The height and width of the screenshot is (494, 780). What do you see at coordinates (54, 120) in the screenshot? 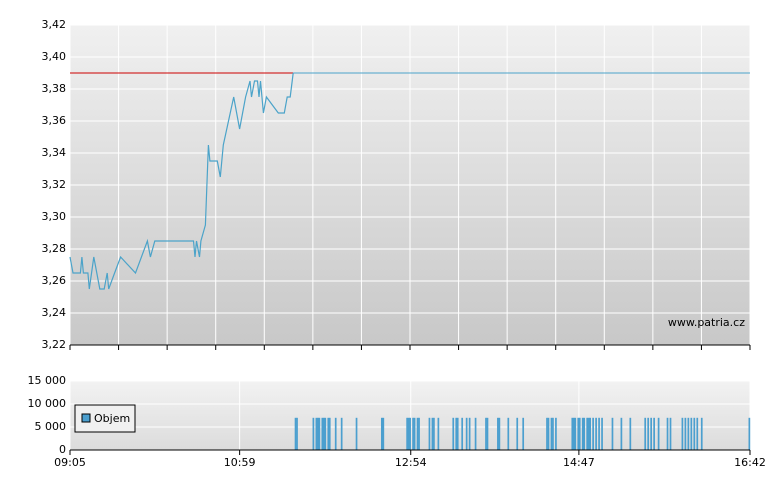
I see `y-tick-label: 3,36` at bounding box center [54, 120].